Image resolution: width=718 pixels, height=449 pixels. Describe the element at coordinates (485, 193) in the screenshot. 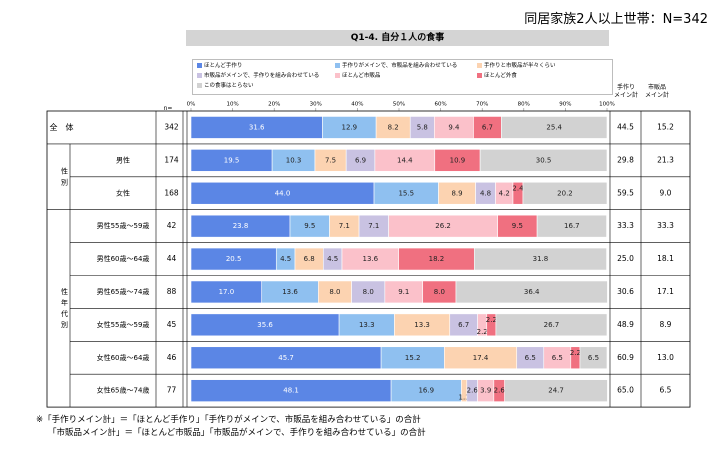

I see `bar-label-2-3: 4.8` at that location.